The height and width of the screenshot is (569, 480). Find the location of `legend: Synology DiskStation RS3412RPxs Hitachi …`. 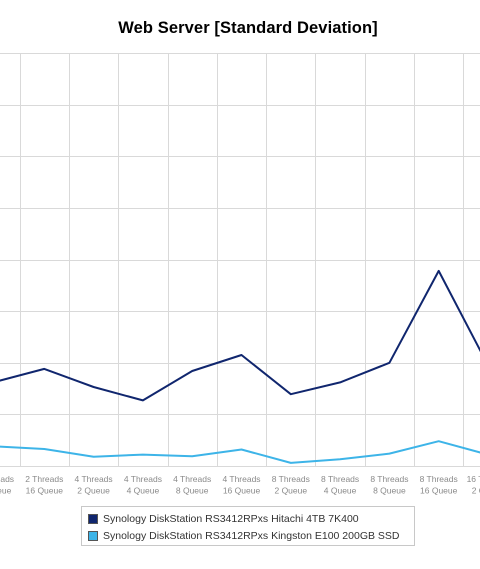

legend: Synology DiskStation RS3412RPxs Hitachi … is located at coordinates (248, 526).